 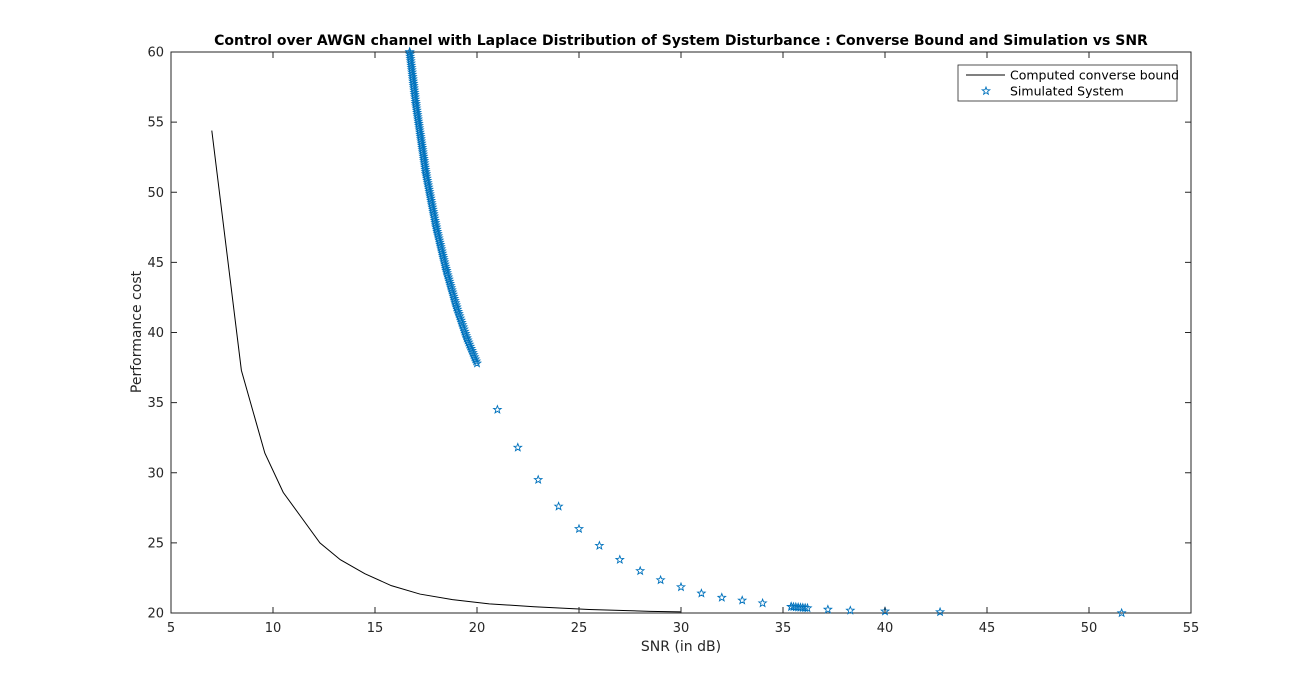 I want to click on legend-label-converse-bound: Computed converse bound, so click(x=1094, y=75).